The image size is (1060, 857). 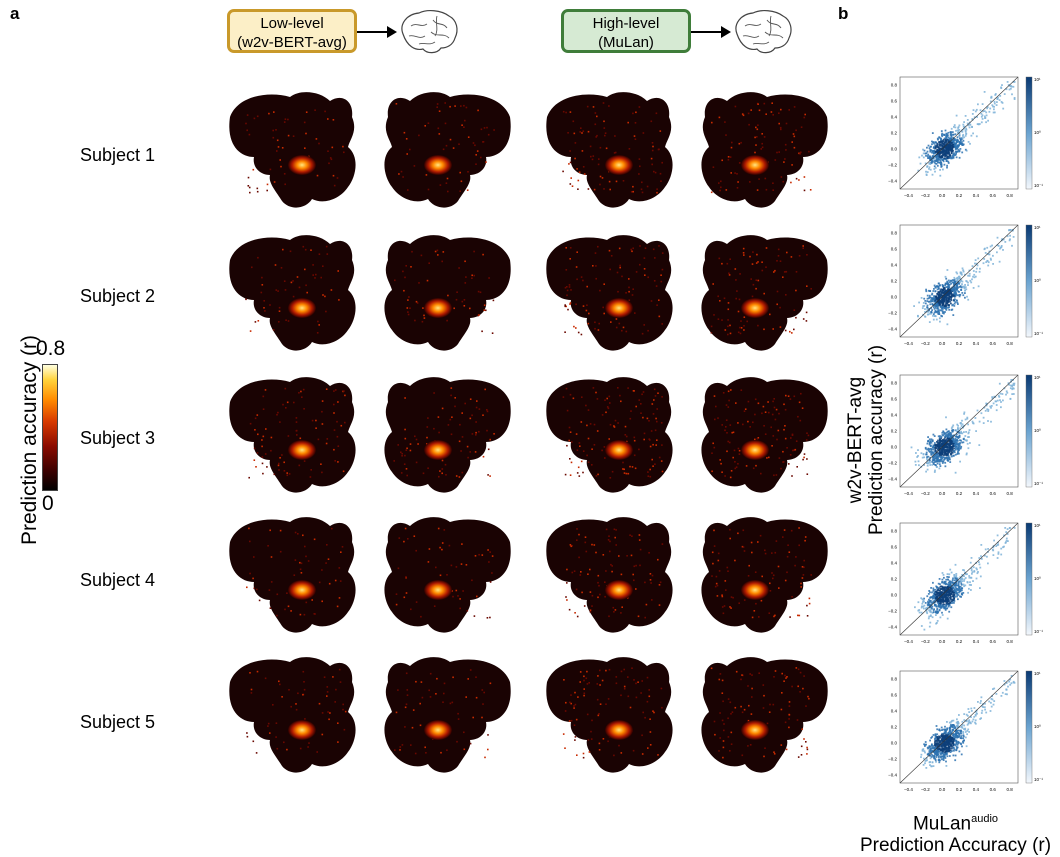 I want to click on subject-4-label: Subject 4, so click(x=117, y=580).